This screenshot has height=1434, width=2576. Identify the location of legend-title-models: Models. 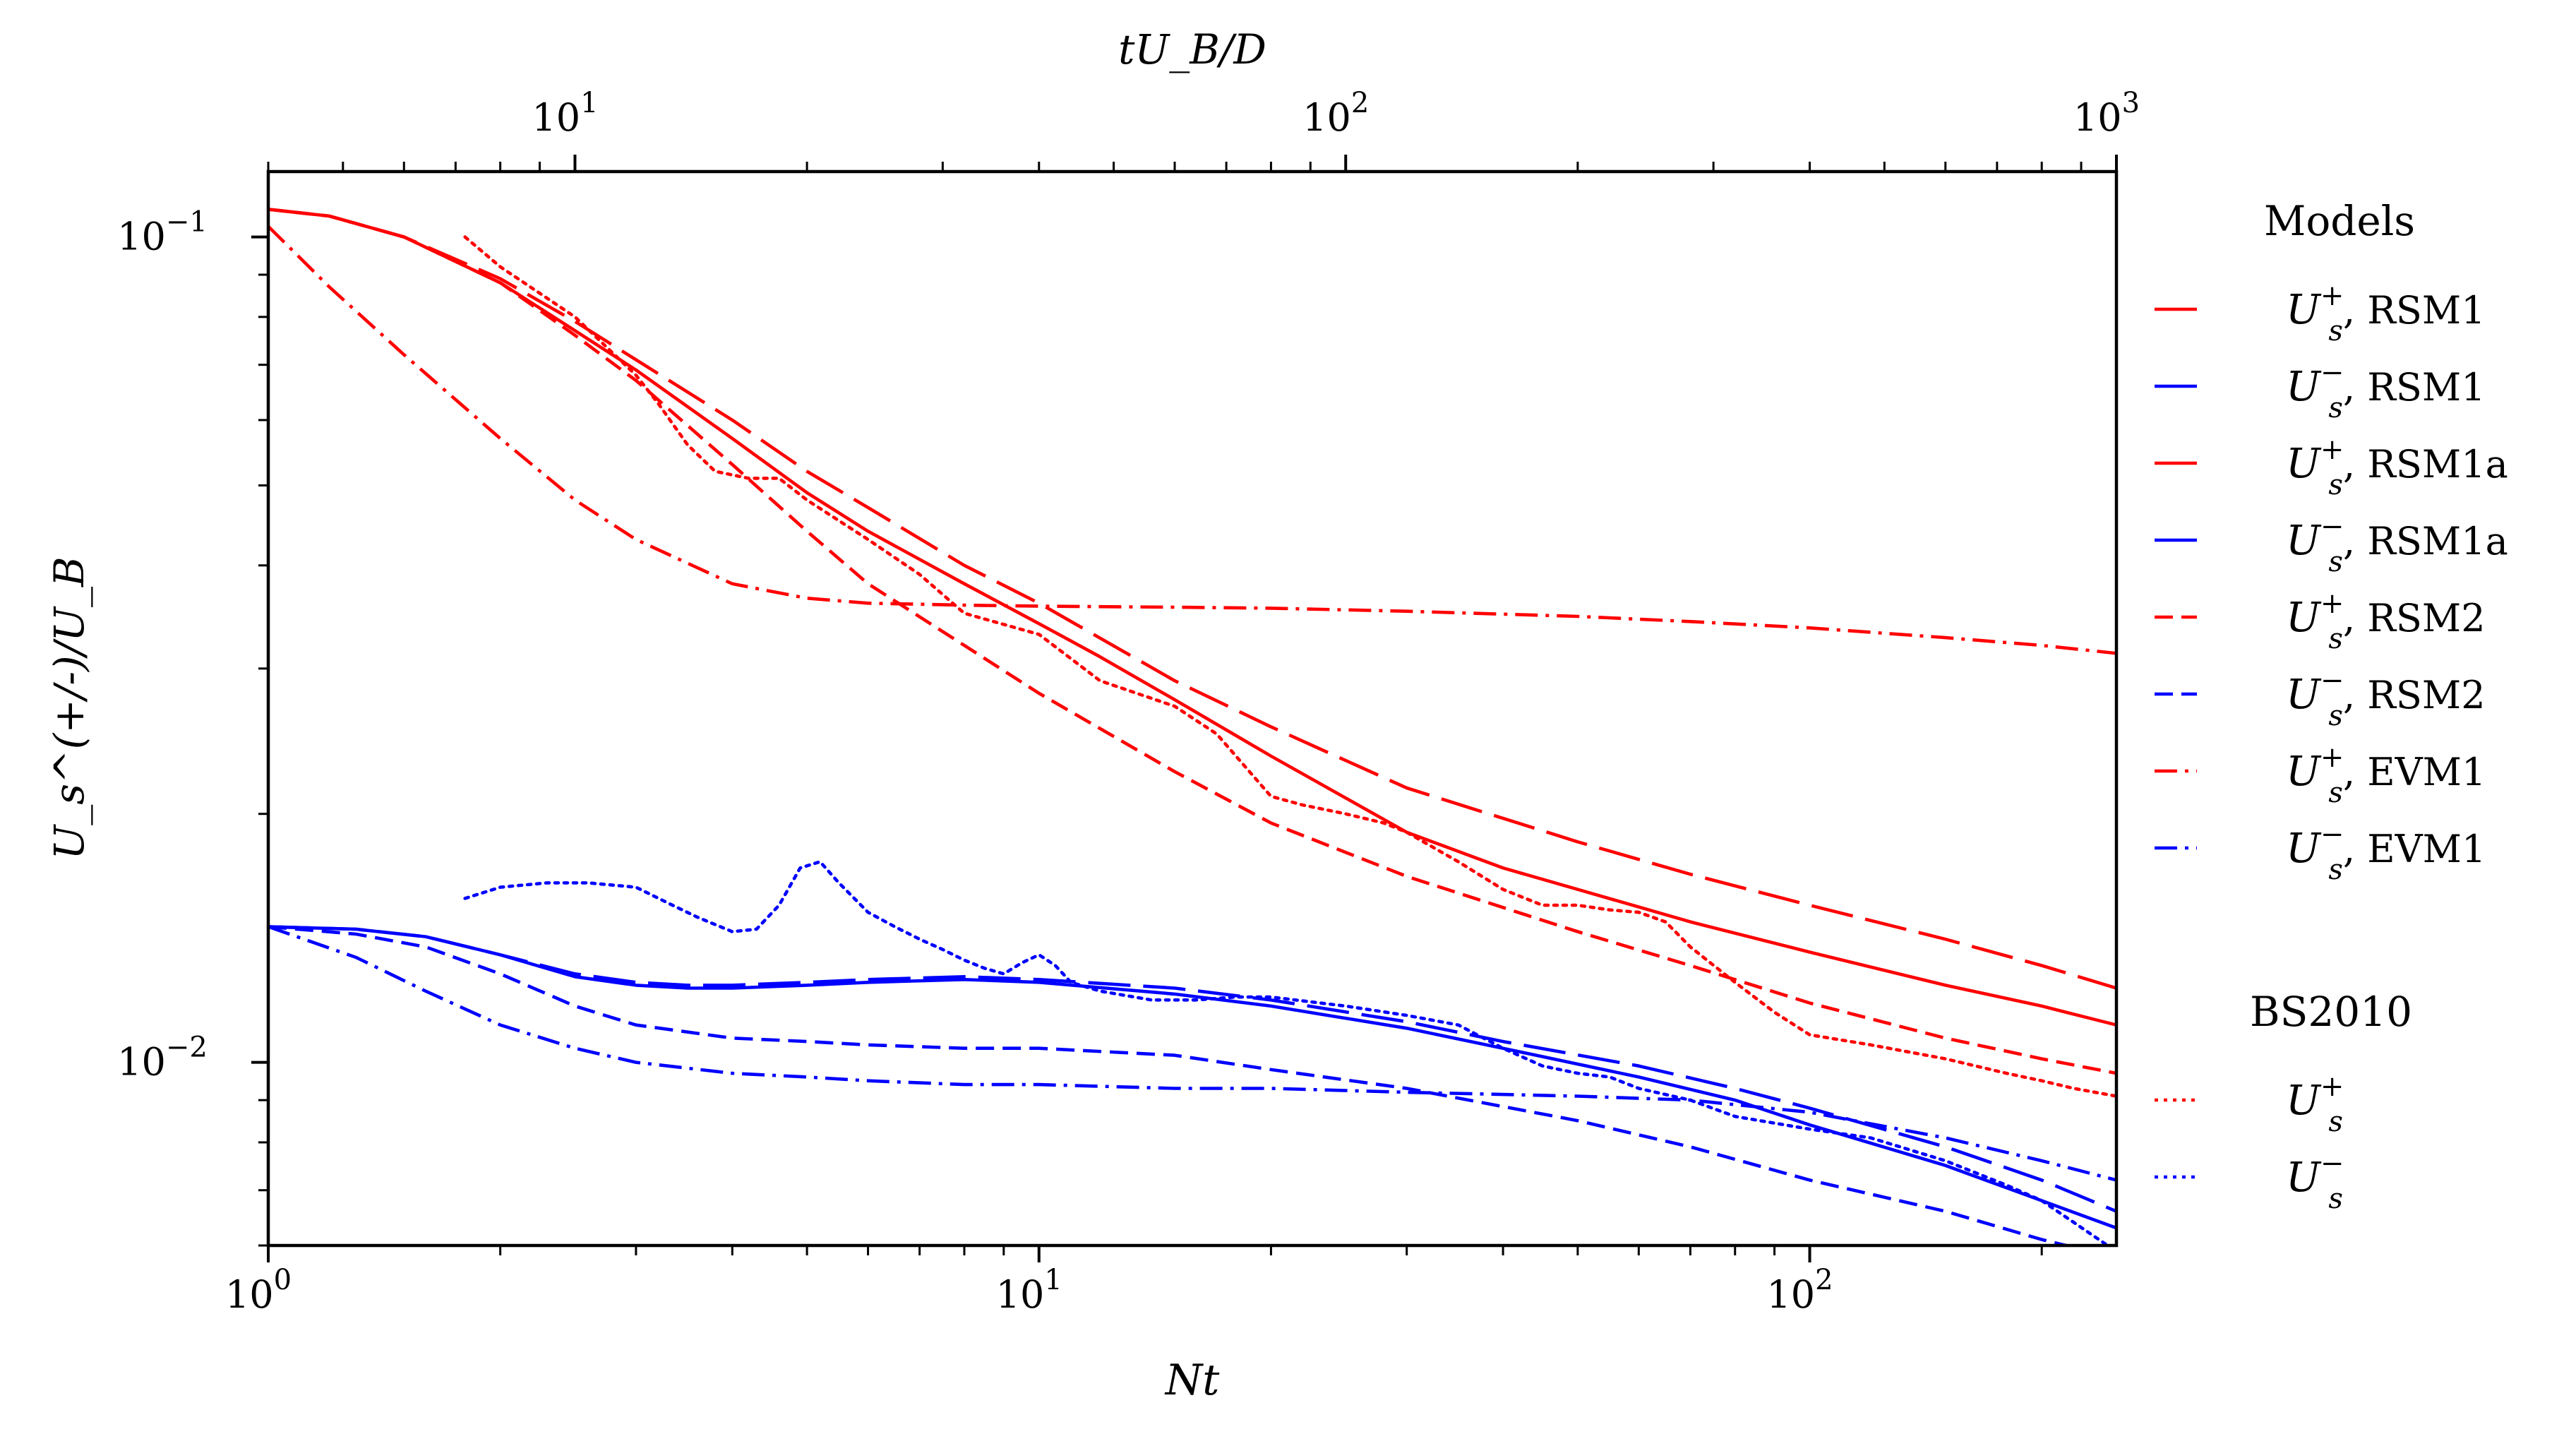
(2339, 221).